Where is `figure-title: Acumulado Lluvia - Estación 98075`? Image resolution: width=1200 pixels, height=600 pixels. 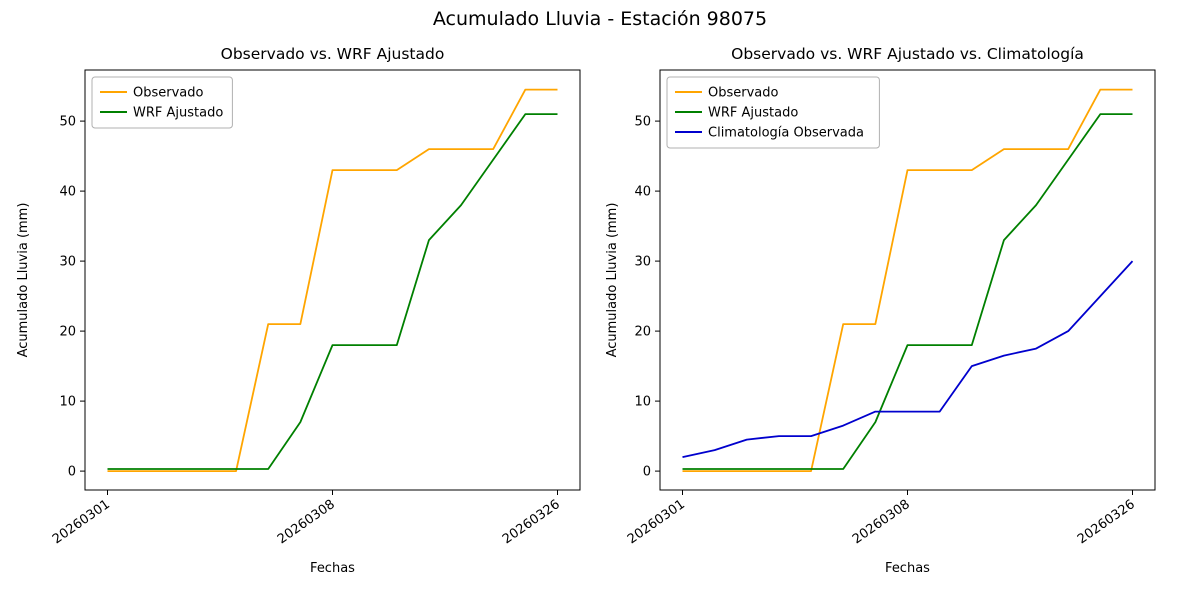
figure-title: Acumulado Lluvia - Estación 98075 is located at coordinates (600, 19).